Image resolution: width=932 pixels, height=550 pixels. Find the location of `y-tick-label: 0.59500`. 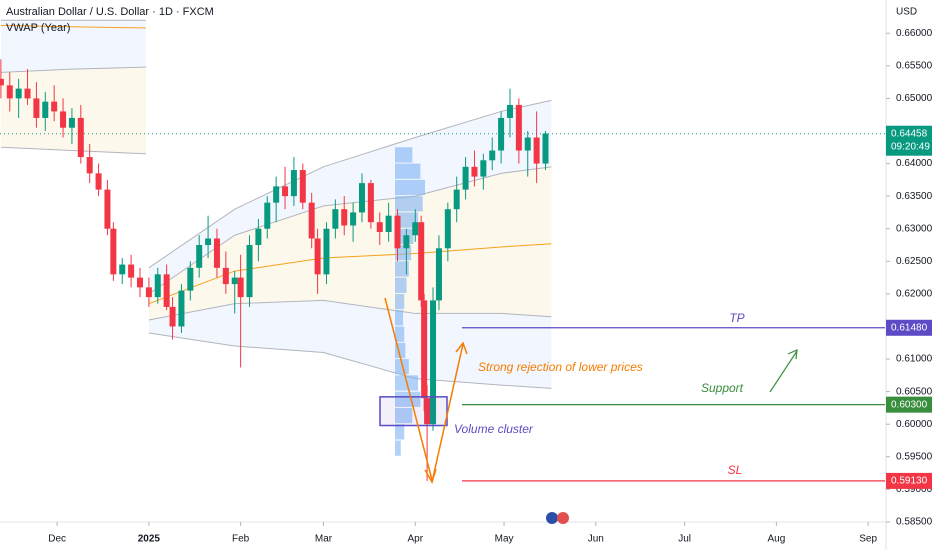

y-tick-label: 0.59500 is located at coordinates (914, 456).